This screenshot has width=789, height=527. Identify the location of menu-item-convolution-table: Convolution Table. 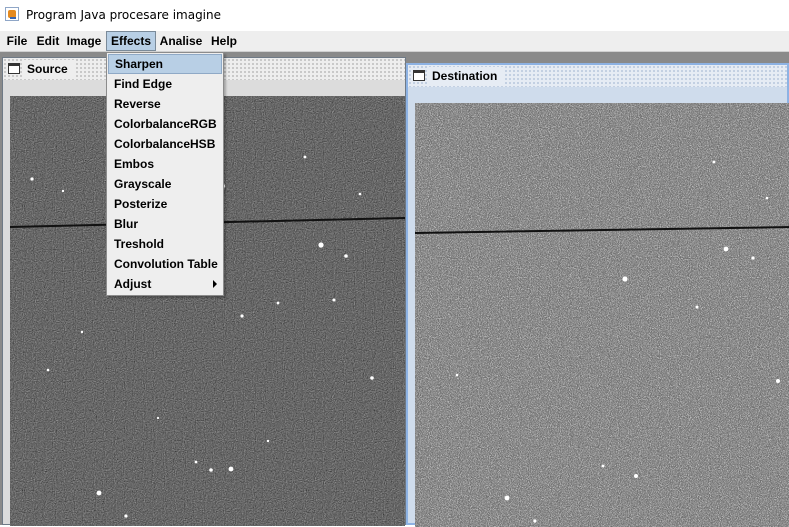
(166, 264).